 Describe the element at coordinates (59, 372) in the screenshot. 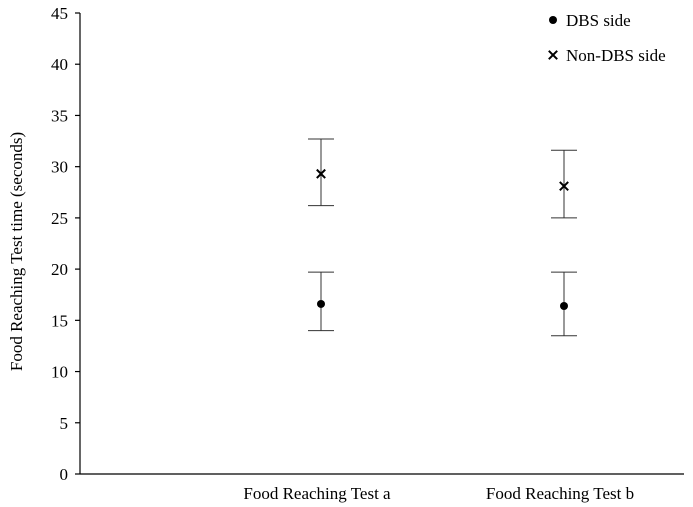

I see `y-tick-label: 10` at that location.